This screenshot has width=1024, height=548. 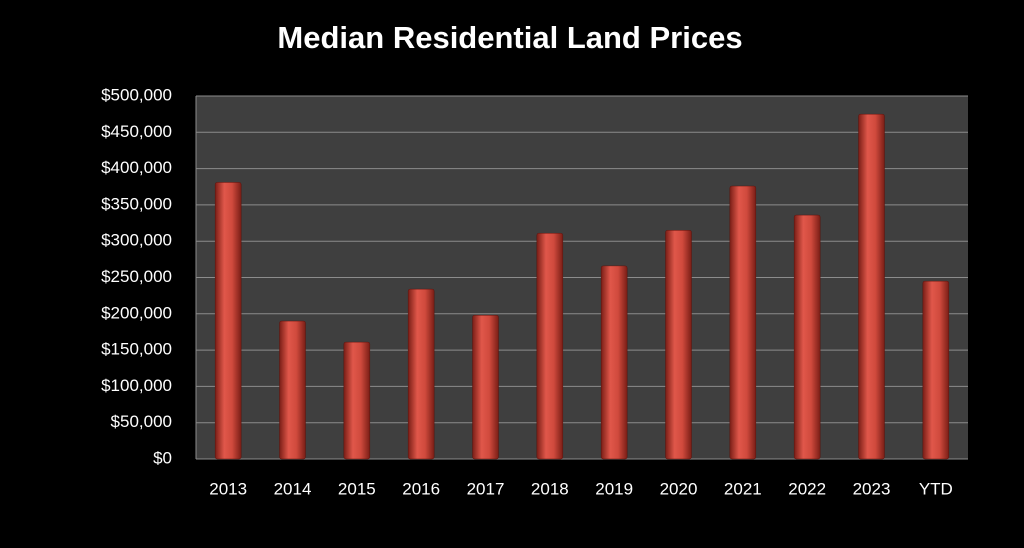 I want to click on y-tick-label: $400,000, so click(x=136, y=167).